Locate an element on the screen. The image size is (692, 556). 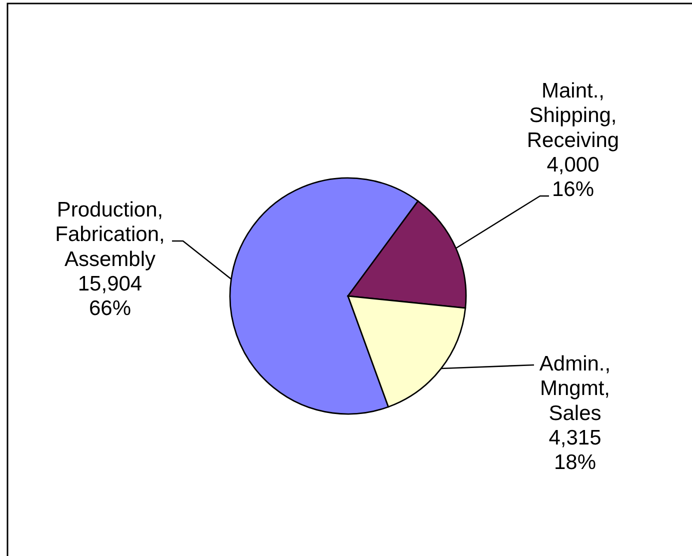
slice-label: Production, Fabrication, Assembly is located at coordinates (110, 234).